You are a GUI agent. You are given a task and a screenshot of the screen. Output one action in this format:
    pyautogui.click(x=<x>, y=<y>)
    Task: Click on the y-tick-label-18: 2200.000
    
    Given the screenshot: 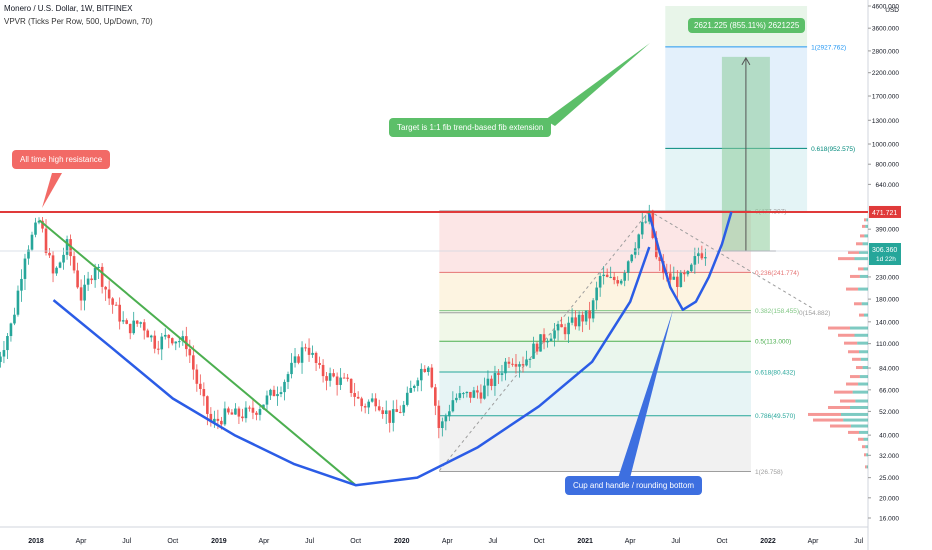 What is the action you would take?
    pyautogui.click(x=885, y=73)
    